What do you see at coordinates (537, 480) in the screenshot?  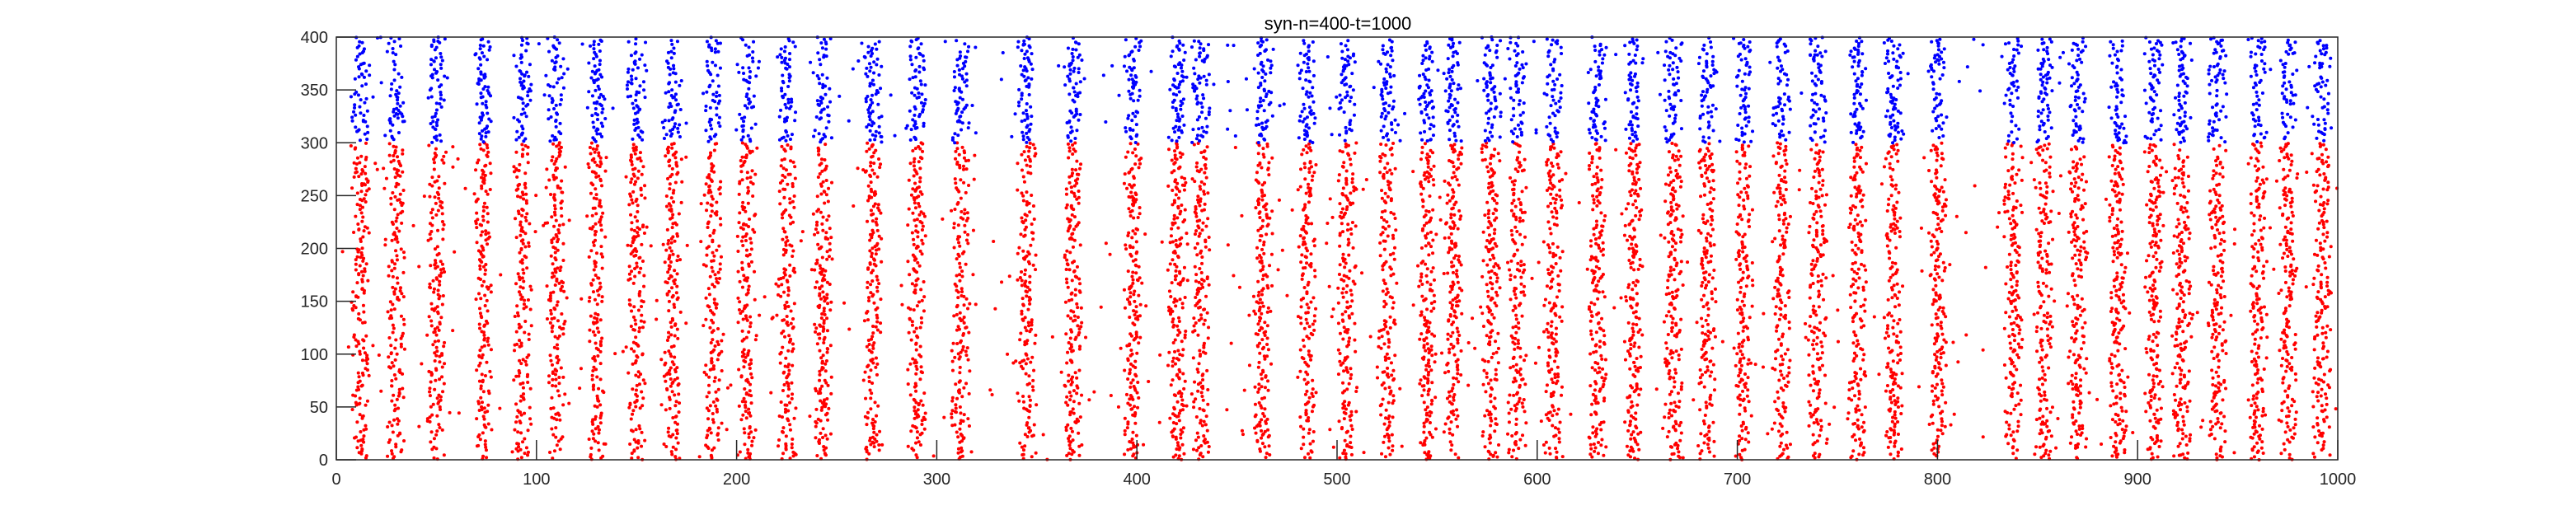 I see `x-tick-label: 100` at bounding box center [537, 480].